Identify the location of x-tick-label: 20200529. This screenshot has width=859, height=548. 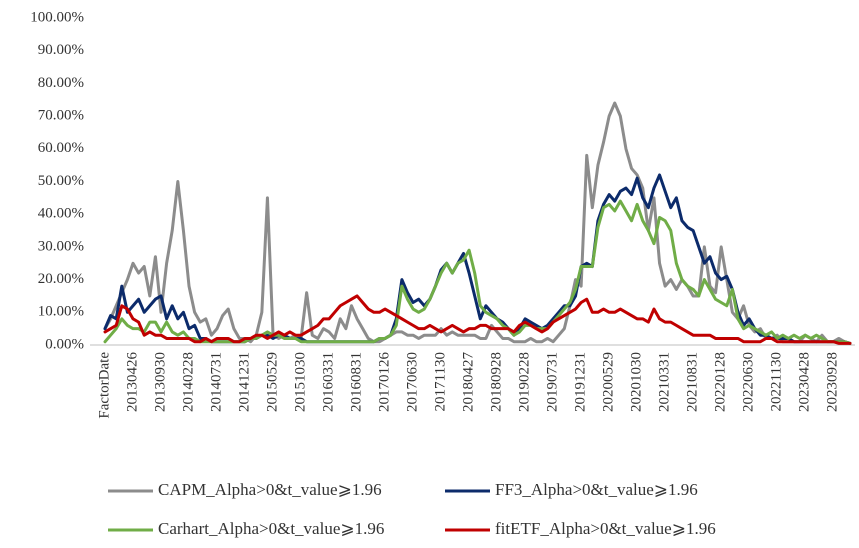
(609, 382).